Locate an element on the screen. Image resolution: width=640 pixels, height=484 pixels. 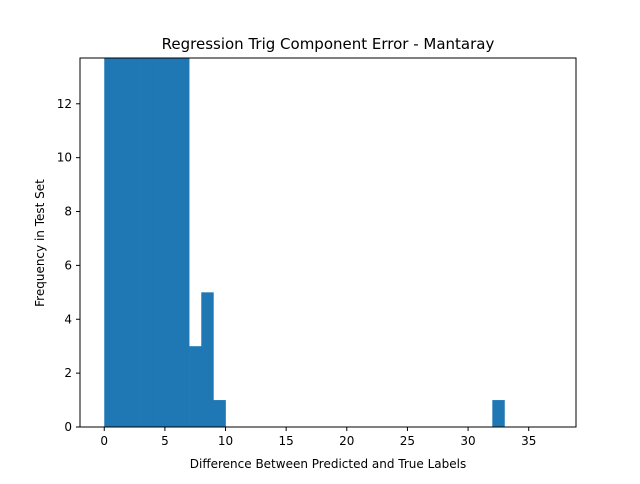
x-tick-label: 5 is located at coordinates (165, 441).